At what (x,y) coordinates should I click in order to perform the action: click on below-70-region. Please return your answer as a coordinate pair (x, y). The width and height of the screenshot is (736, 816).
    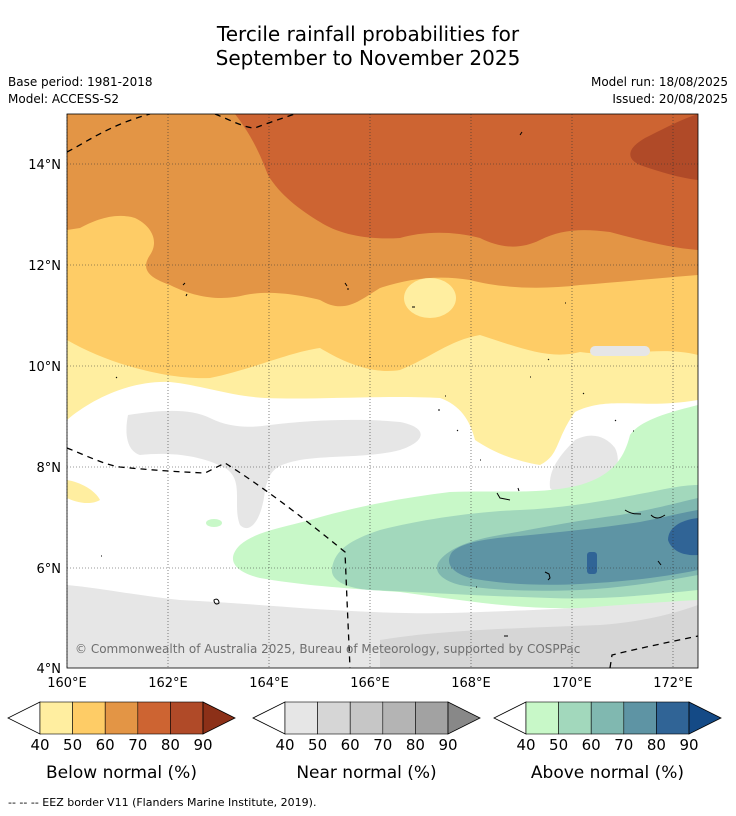
    Looking at the image, I should click on (466, 182).